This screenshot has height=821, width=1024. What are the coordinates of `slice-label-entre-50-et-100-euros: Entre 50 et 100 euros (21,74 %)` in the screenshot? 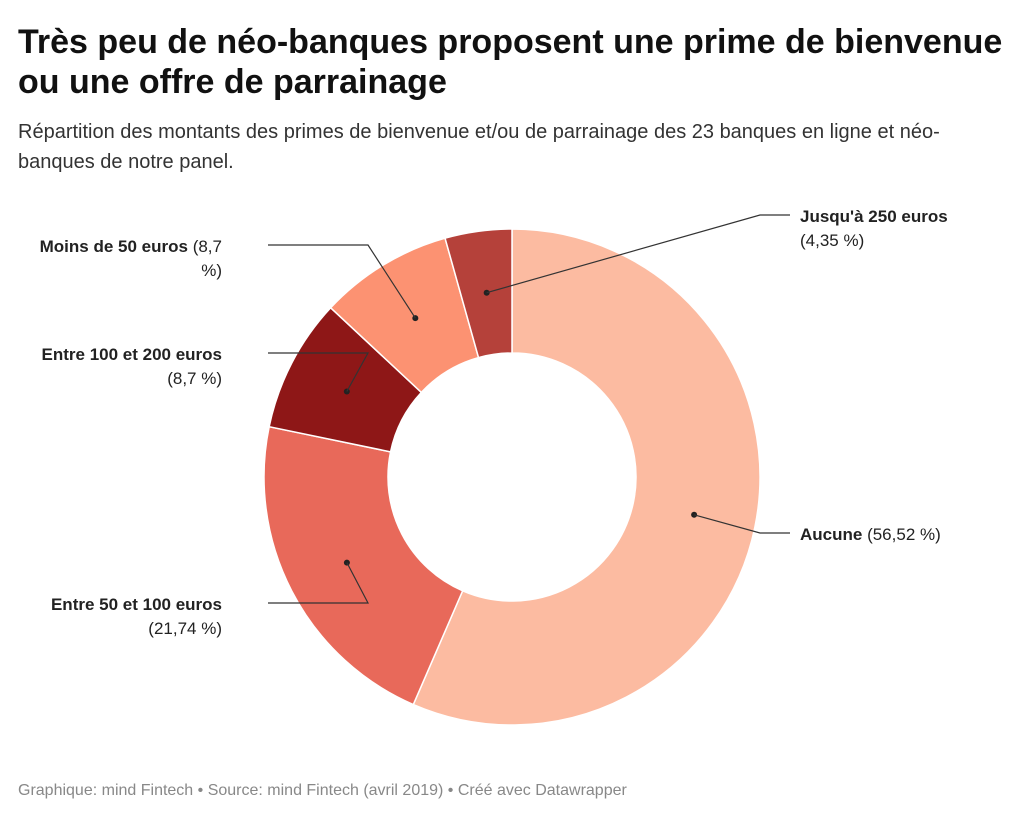 It's located at (136, 616).